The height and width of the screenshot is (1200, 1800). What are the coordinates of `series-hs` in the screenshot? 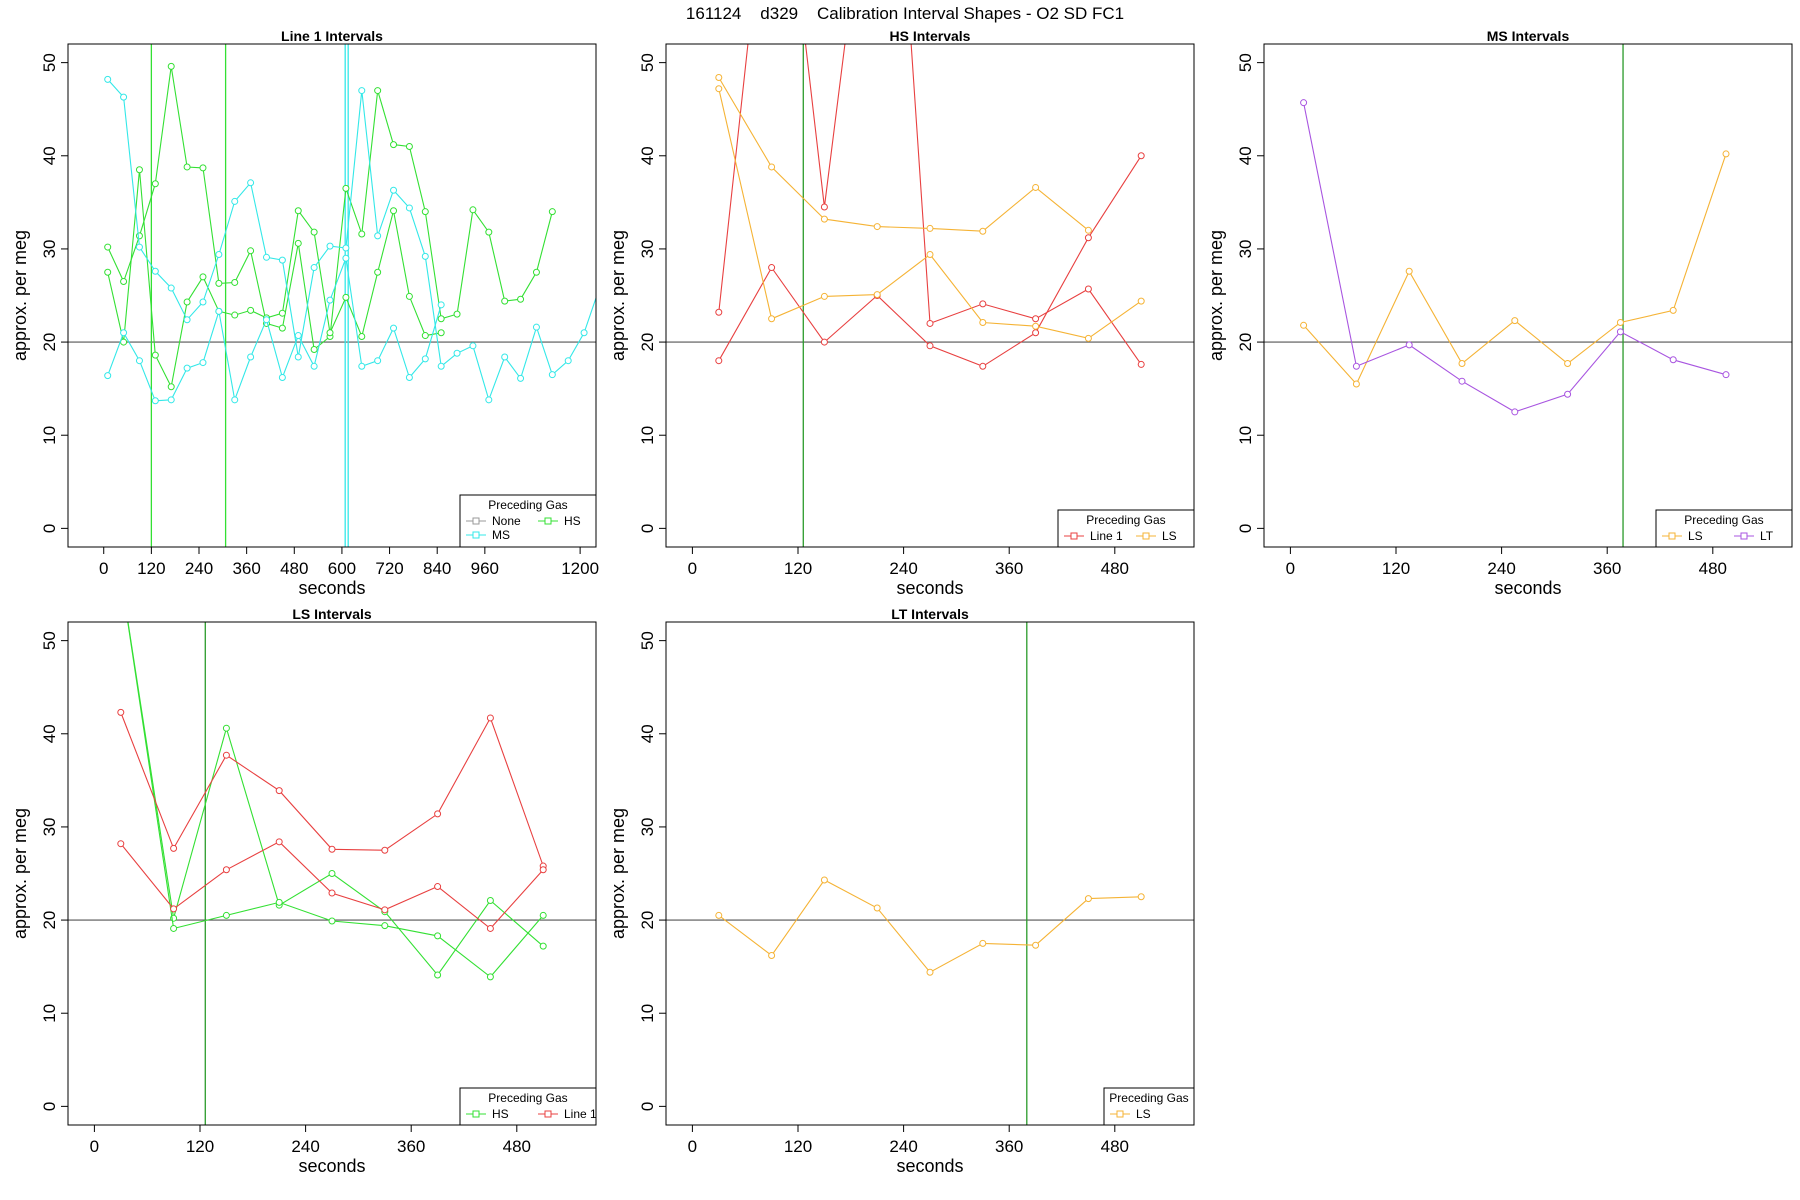 It's located at (330, 208).